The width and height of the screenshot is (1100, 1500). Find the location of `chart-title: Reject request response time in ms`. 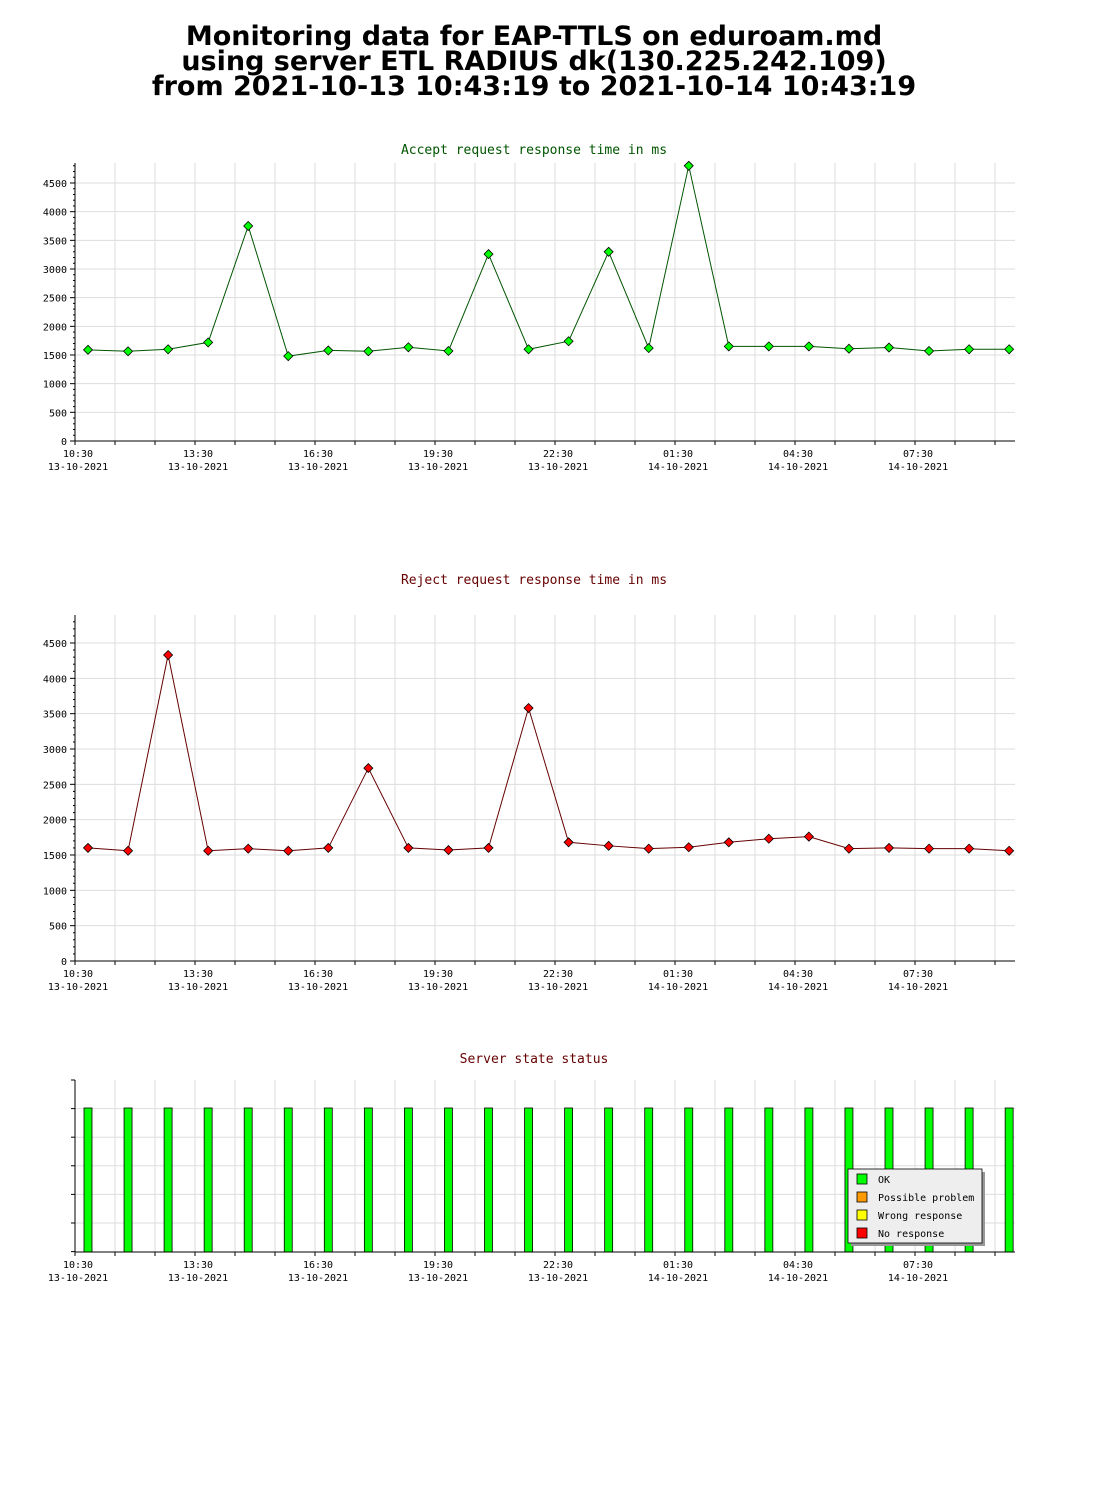

chart-title: Reject request response time in ms is located at coordinates (534, 580).